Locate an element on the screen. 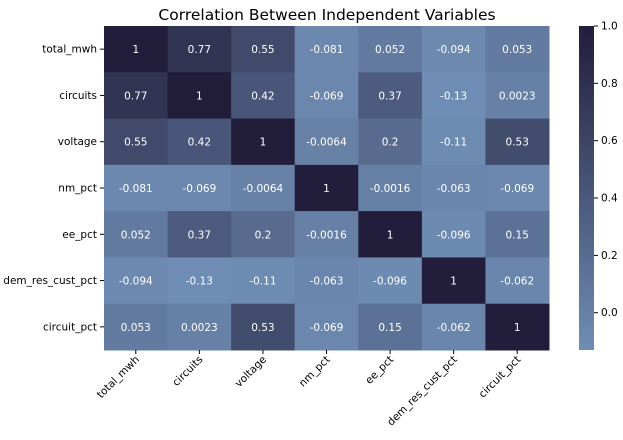 Image resolution: width=623 pixels, height=440 pixels. row-label: ee_pct is located at coordinates (79, 235).